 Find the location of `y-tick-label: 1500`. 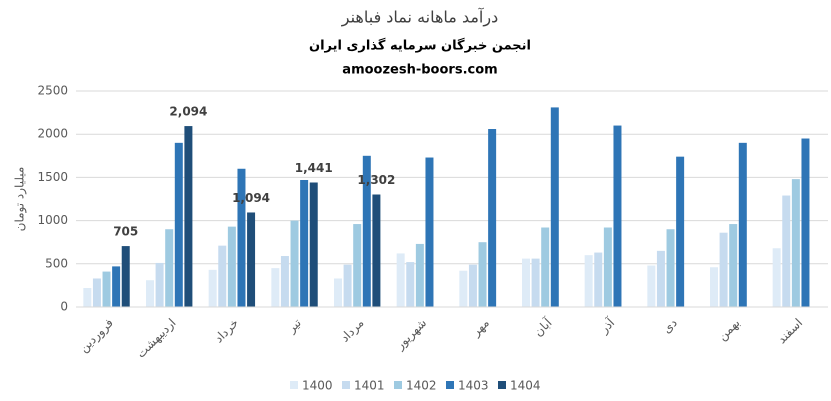

y-tick-label: 1500 is located at coordinates (52, 177).